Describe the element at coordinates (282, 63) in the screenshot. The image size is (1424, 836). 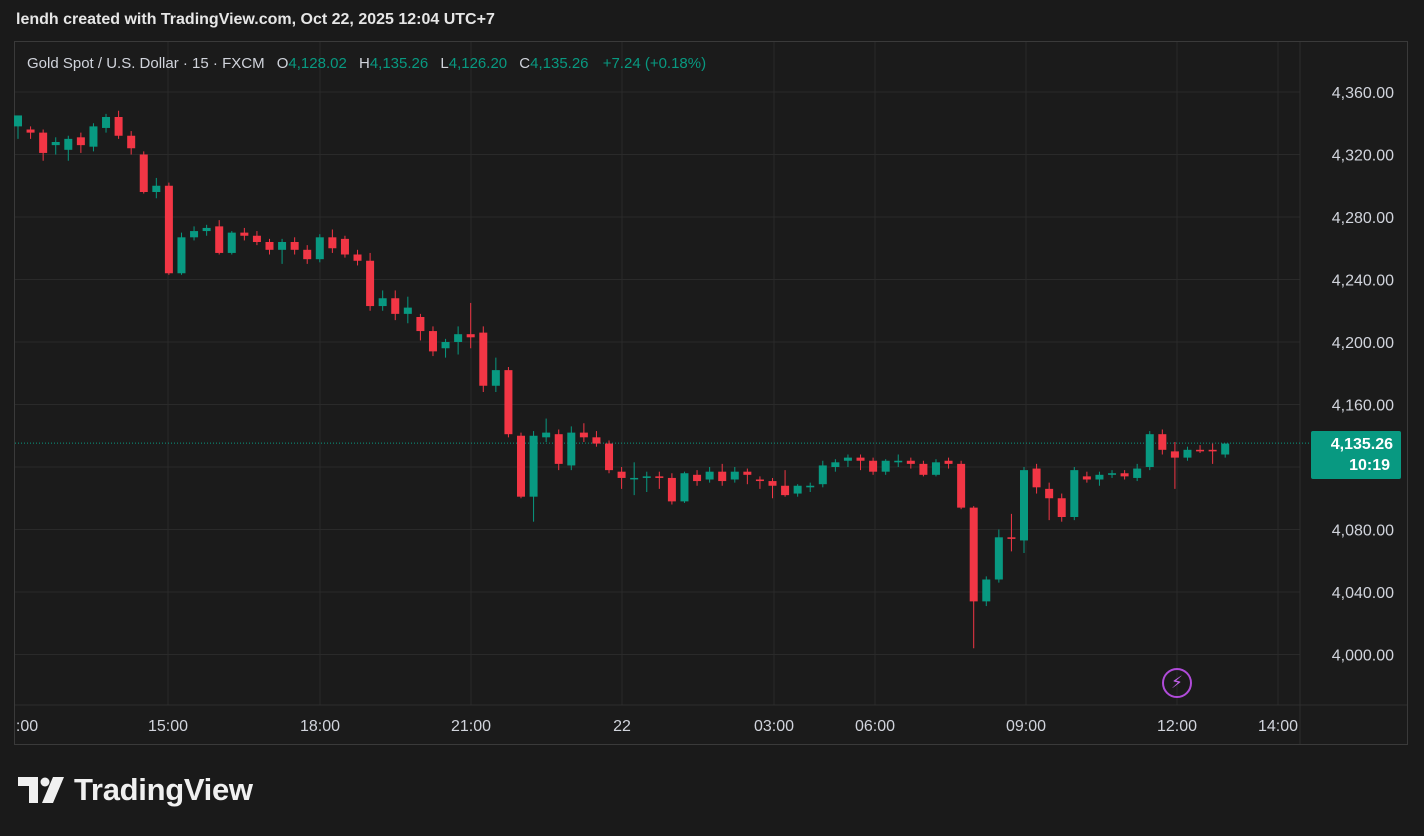
I see `open-key: O` at that location.